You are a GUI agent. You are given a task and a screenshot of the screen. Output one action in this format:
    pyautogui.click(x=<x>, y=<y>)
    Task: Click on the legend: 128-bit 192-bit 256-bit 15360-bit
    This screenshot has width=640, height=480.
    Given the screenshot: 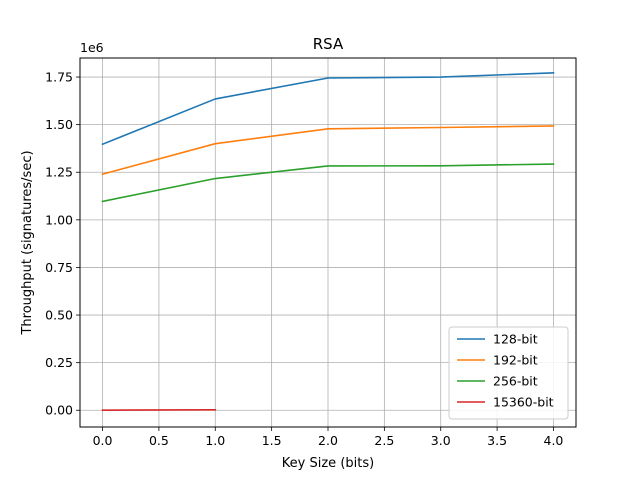 What is the action you would take?
    pyautogui.click(x=508, y=373)
    